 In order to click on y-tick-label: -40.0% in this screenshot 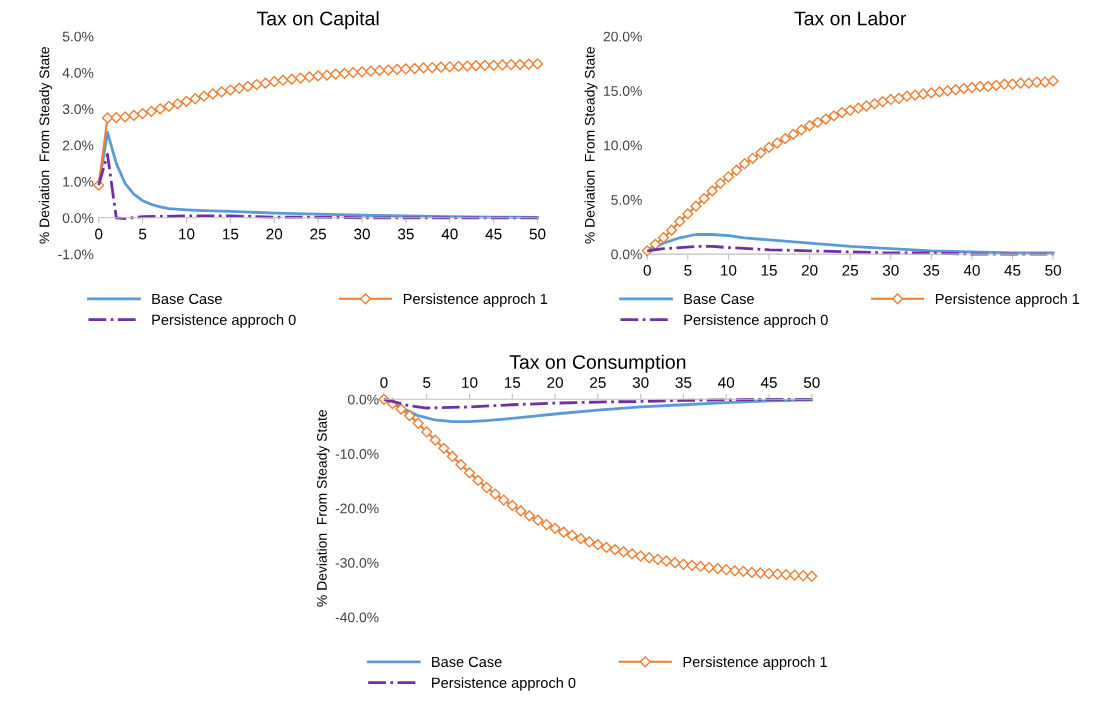, I will do `click(357, 617)`.